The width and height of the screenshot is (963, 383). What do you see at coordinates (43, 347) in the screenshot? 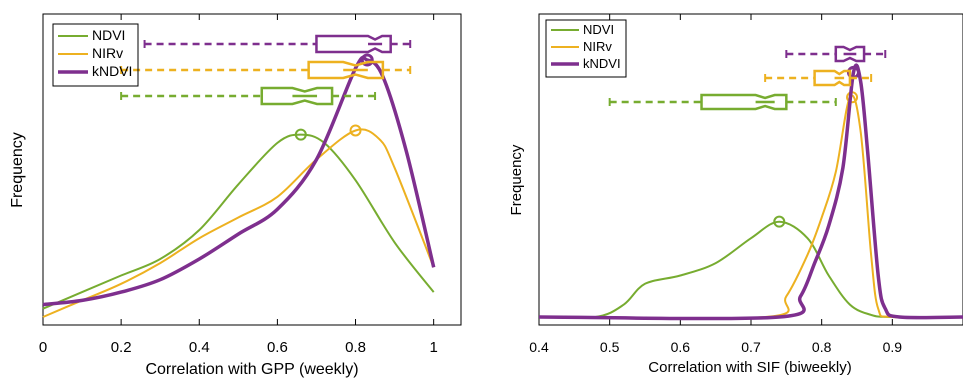
I see `gpp-x-tick-label: 0` at bounding box center [43, 347].